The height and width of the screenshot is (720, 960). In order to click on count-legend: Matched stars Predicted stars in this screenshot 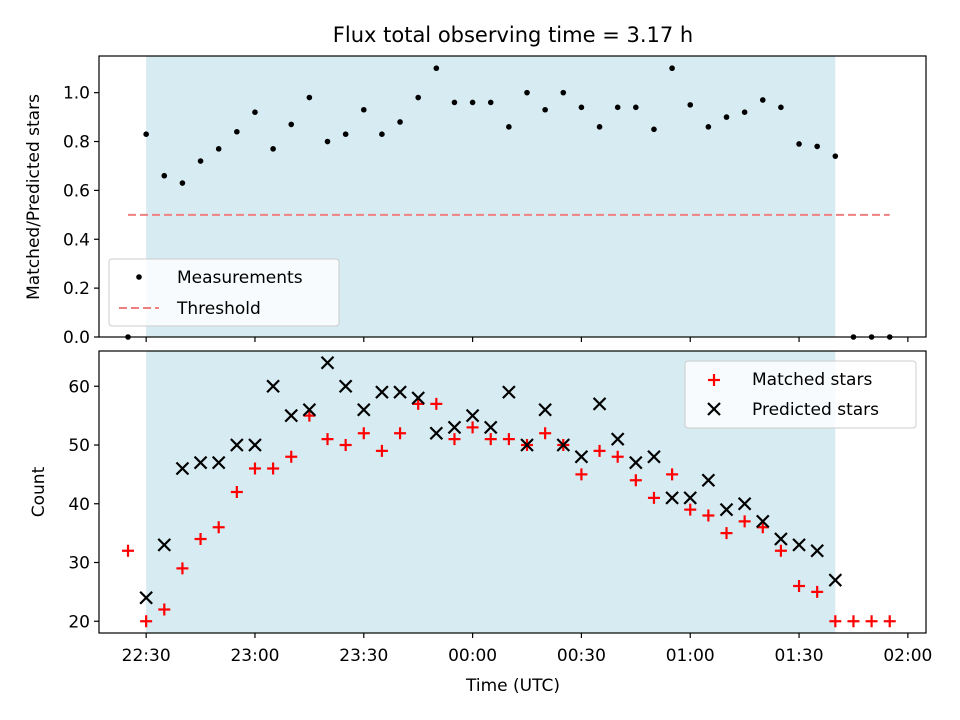, I will do `click(800, 394)`.